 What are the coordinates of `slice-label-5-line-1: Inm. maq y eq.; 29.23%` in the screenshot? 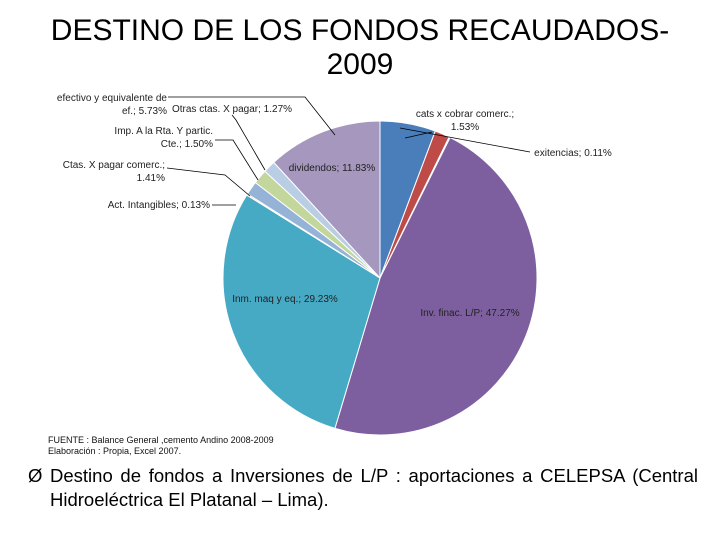 It's located at (285, 299).